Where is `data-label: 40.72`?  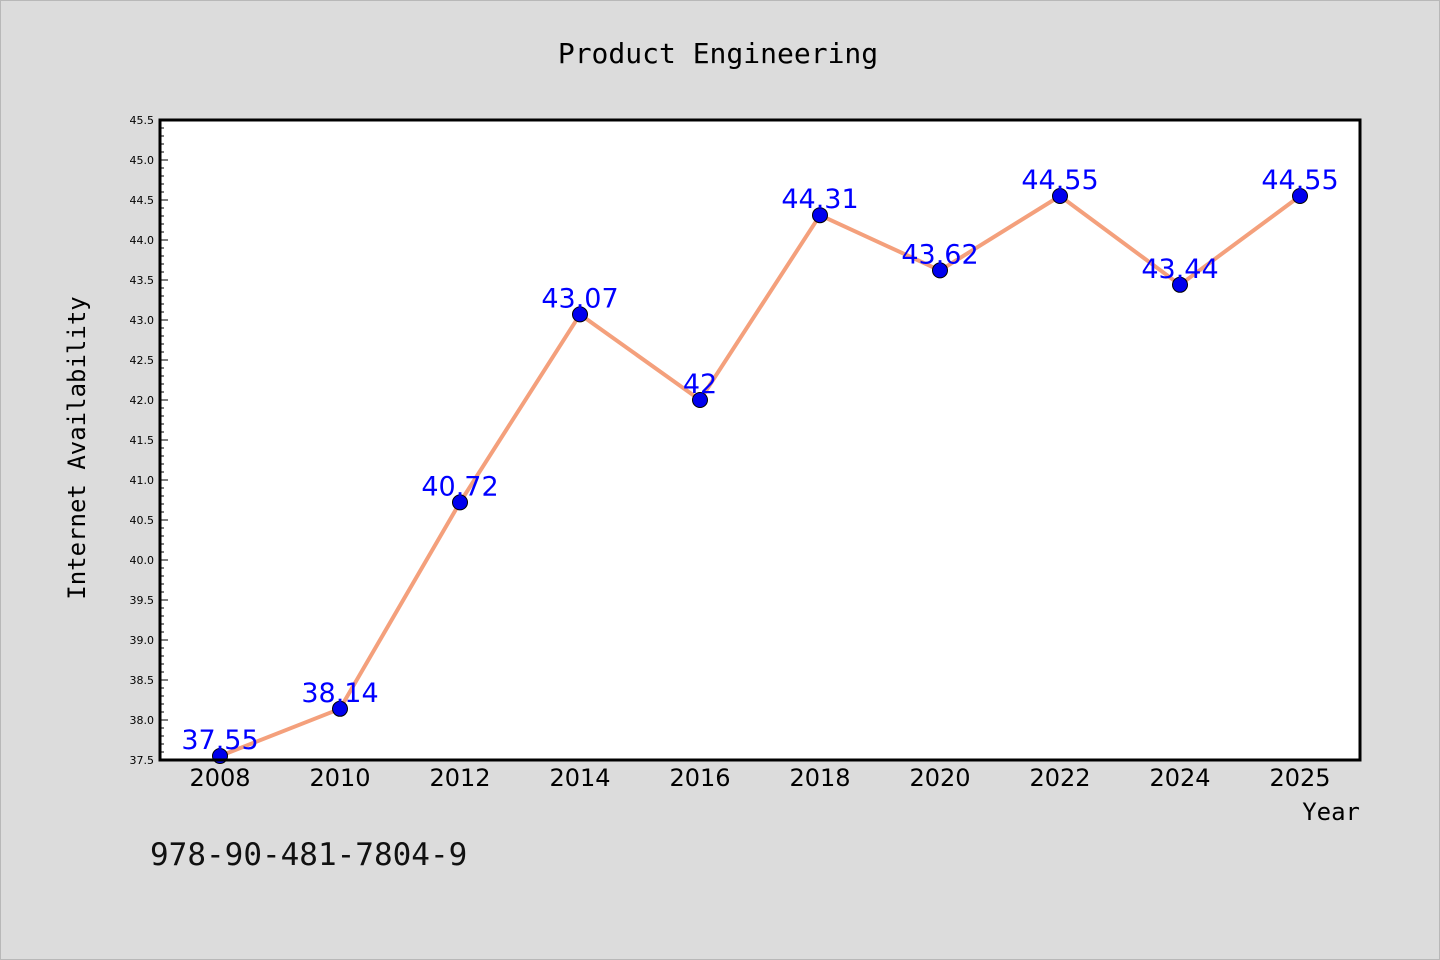
data-label: 40.72 is located at coordinates (459, 486).